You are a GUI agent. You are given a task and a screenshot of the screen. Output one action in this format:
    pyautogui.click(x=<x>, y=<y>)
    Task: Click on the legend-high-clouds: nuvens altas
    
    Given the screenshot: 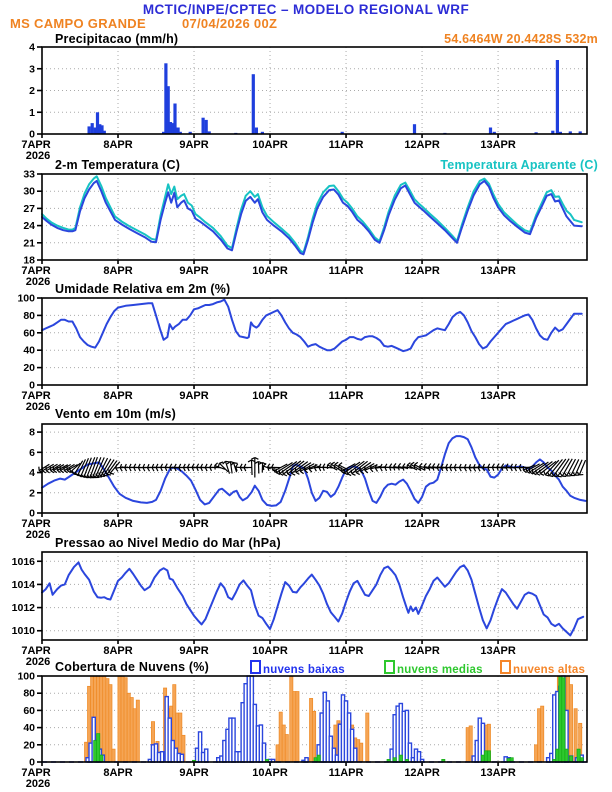 What is the action you would take?
    pyautogui.click(x=542, y=668)
    